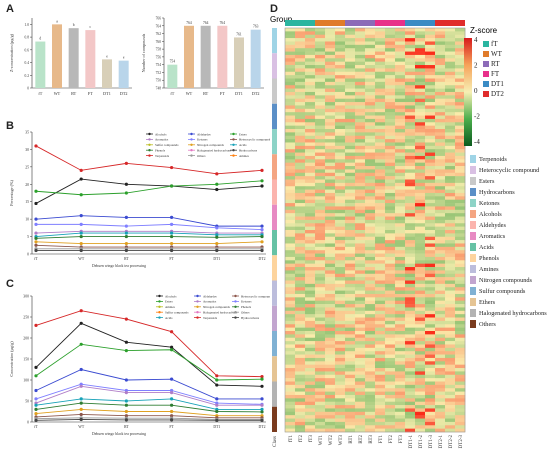  What do you see at coordinates (494, 44) in the screenshot?
I see `group-legend-label: fT` at bounding box center [494, 44].